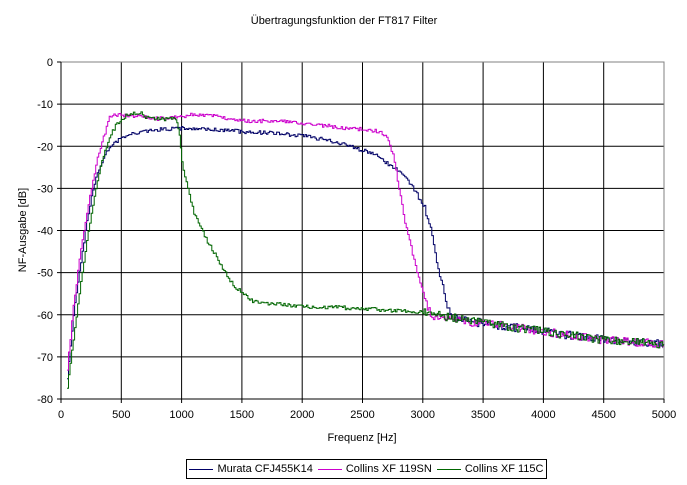  I want to click on legend-swatch-murata, so click(201, 469).